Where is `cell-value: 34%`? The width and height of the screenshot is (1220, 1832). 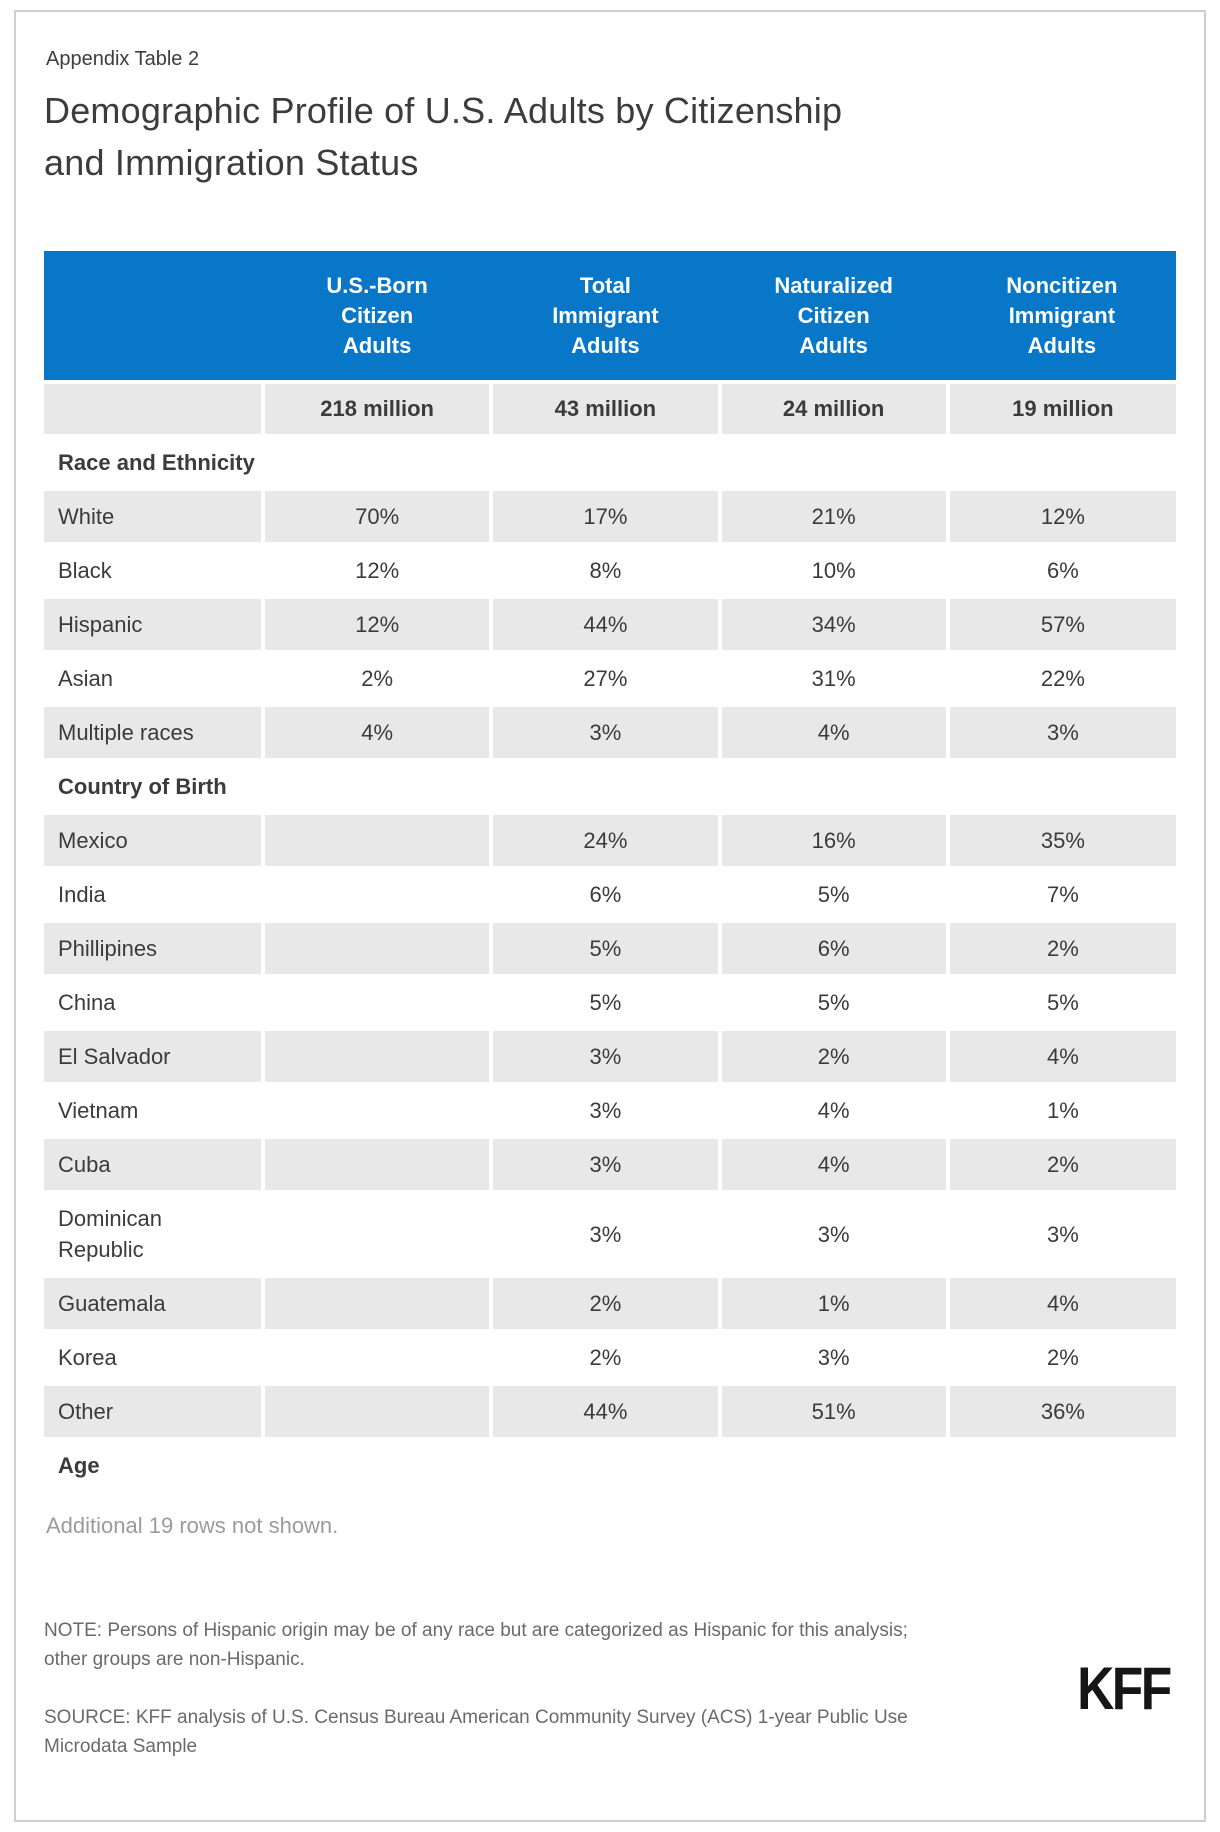 cell-value: 34% is located at coordinates (832, 624).